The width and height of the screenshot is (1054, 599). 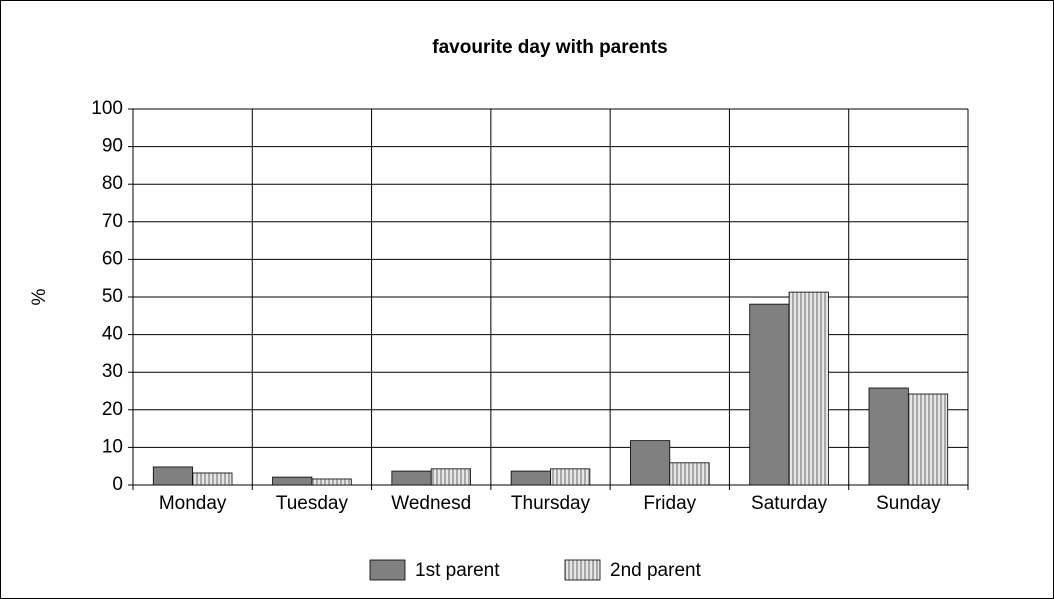 What do you see at coordinates (112, 146) in the screenshot?
I see `y-tick-label: 90` at bounding box center [112, 146].